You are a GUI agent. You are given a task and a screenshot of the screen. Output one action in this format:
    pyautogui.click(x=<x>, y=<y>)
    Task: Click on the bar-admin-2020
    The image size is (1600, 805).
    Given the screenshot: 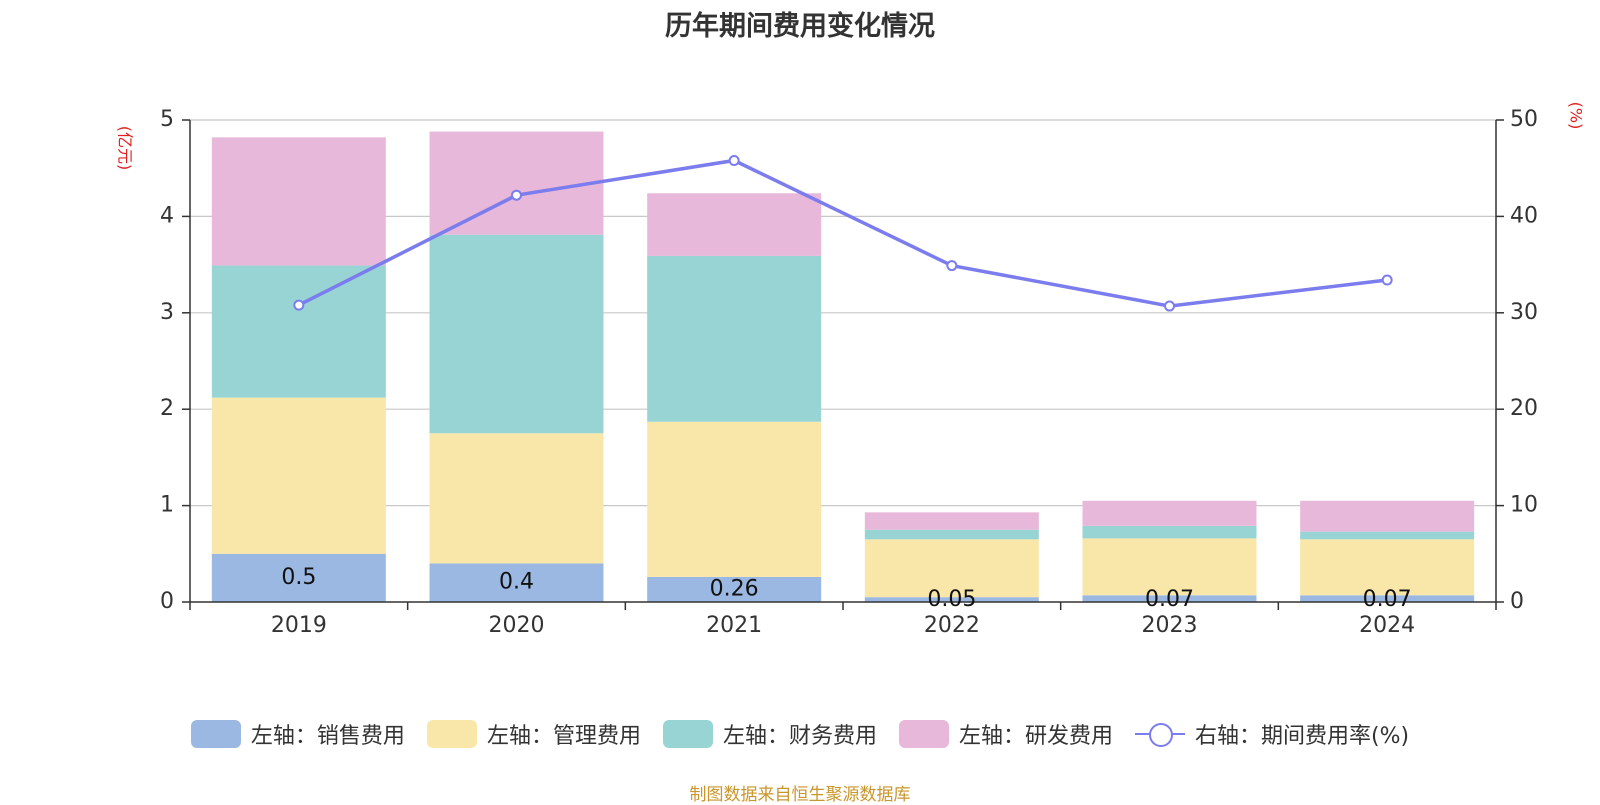 What is the action you would take?
    pyautogui.click(x=516, y=498)
    